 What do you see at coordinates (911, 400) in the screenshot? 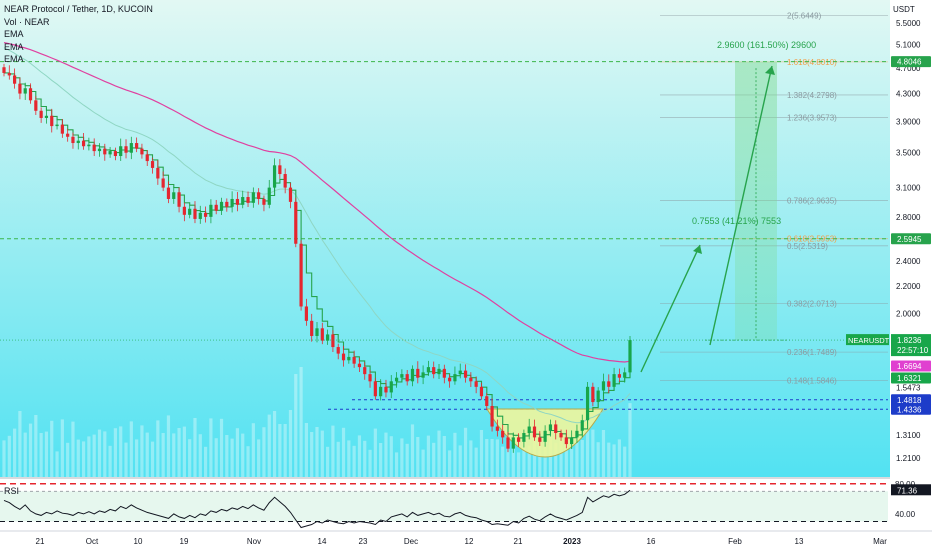
I see `badge-level-blue-1-bg` at bounding box center [911, 400].